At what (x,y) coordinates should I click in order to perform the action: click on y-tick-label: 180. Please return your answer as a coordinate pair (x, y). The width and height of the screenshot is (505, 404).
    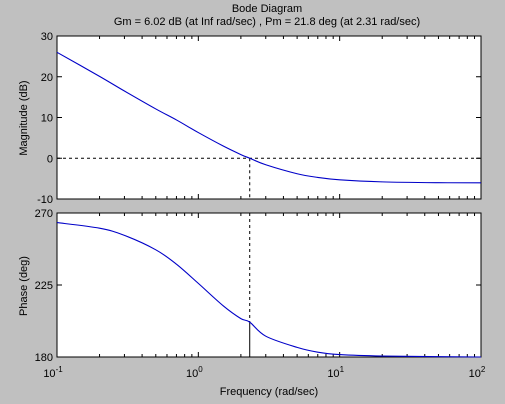
    Looking at the image, I should click on (44, 358).